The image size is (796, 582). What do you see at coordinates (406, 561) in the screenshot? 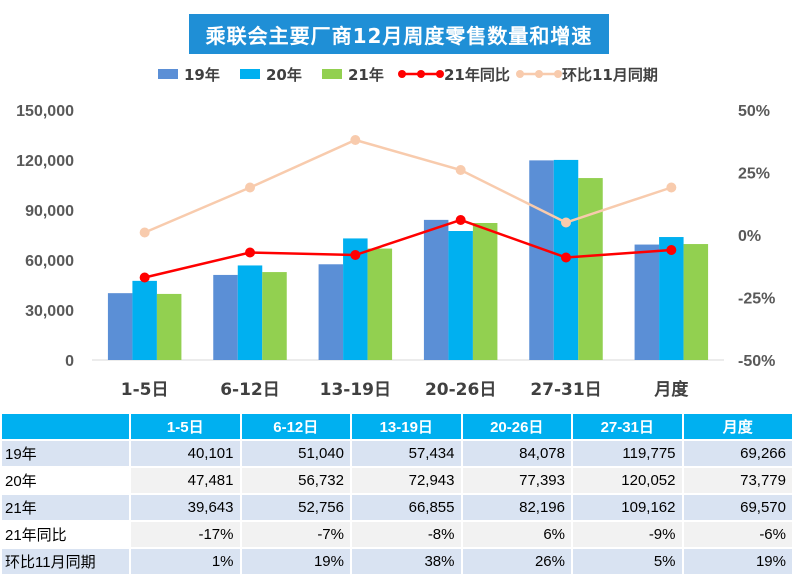
I see `table-cell: 38%` at bounding box center [406, 561].